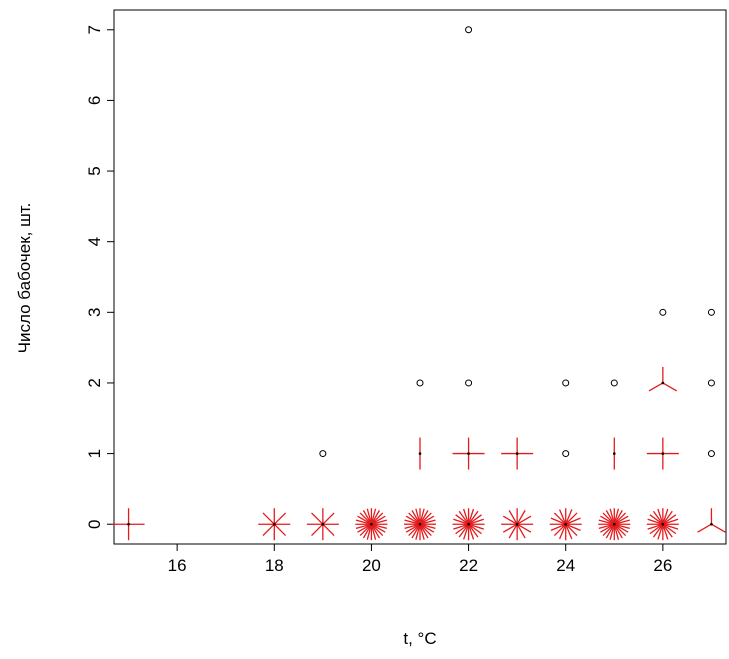 Image resolution: width=729 pixels, height=659 pixels. What do you see at coordinates (468, 565) in the screenshot?
I see `x-tick-label: 22` at bounding box center [468, 565].